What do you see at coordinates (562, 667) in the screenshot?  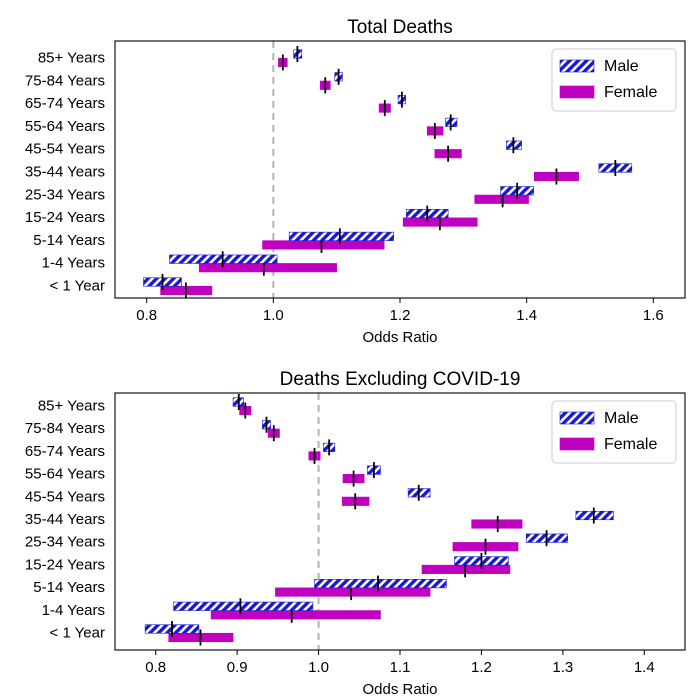 I see `x-tick-label: 1.3` at bounding box center [562, 667].